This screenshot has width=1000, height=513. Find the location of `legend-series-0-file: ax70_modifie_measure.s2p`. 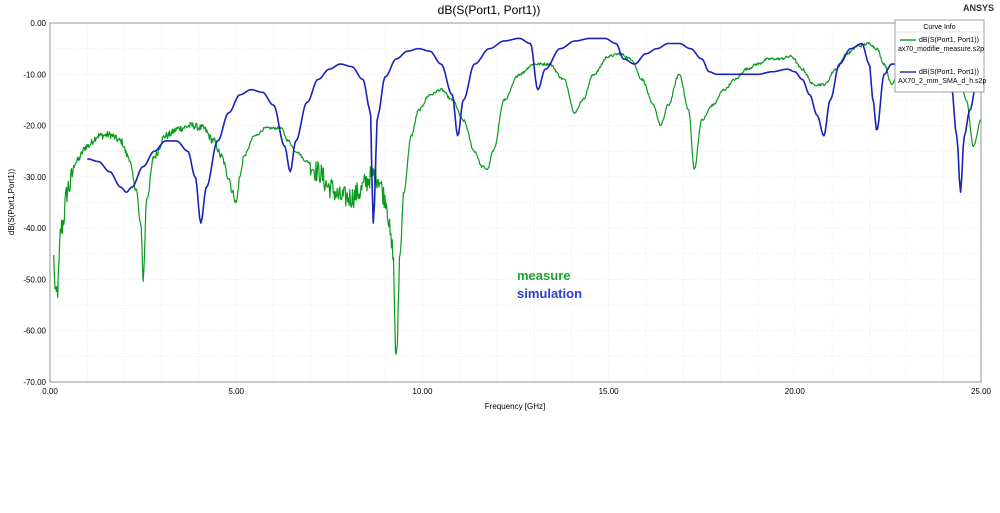

legend-series-0-file: ax70_modifie_measure.s2p is located at coordinates (941, 49).